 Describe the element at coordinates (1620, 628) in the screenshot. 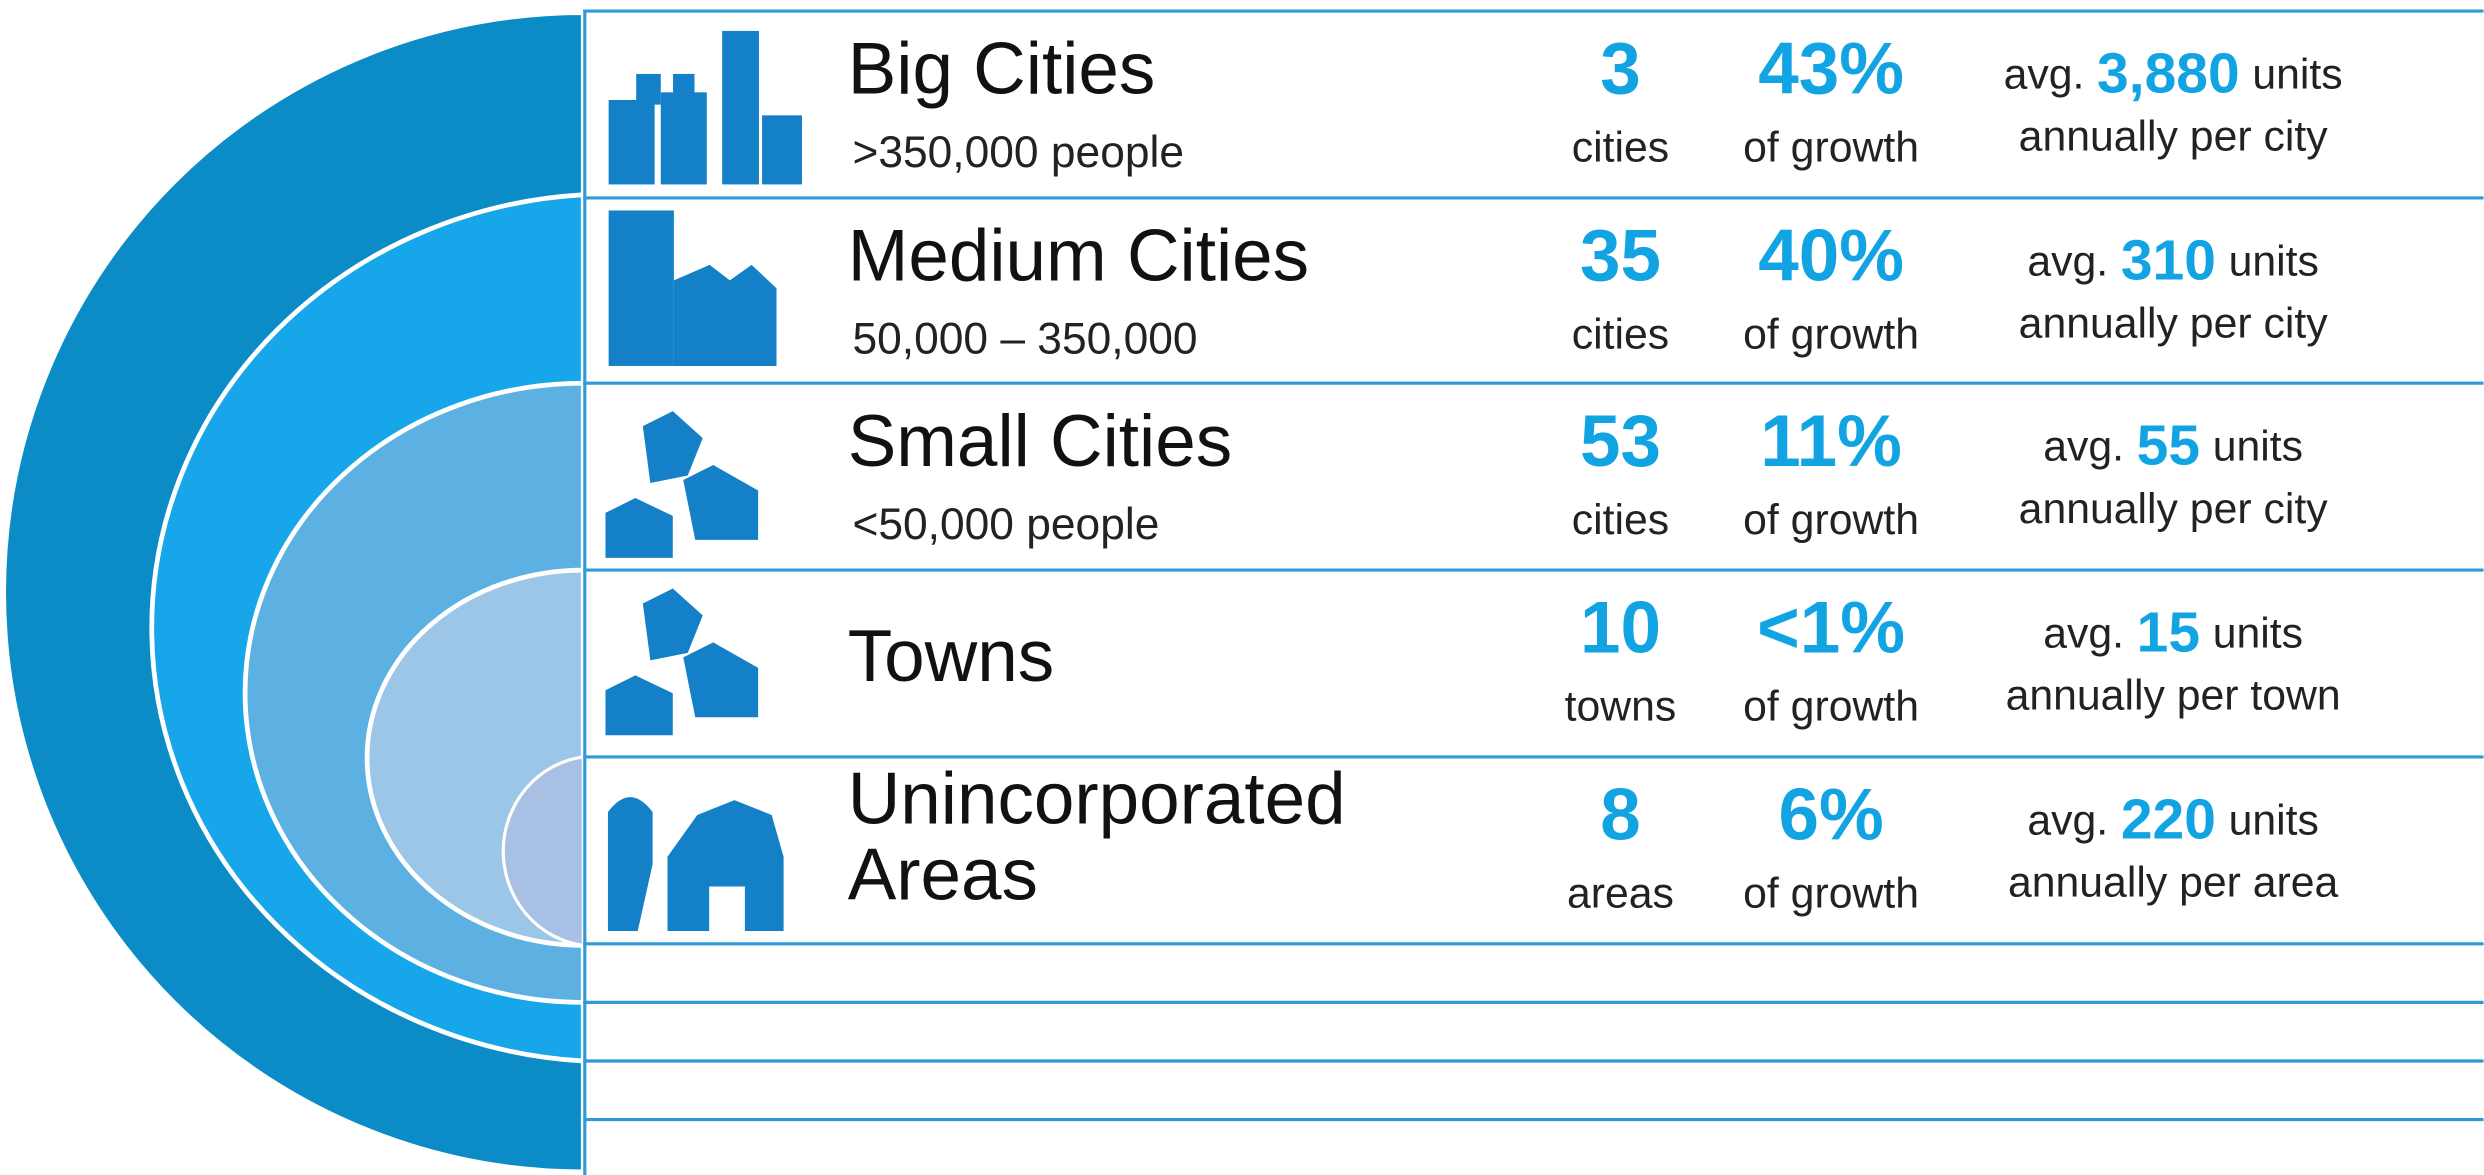

I see `count: 10` at that location.